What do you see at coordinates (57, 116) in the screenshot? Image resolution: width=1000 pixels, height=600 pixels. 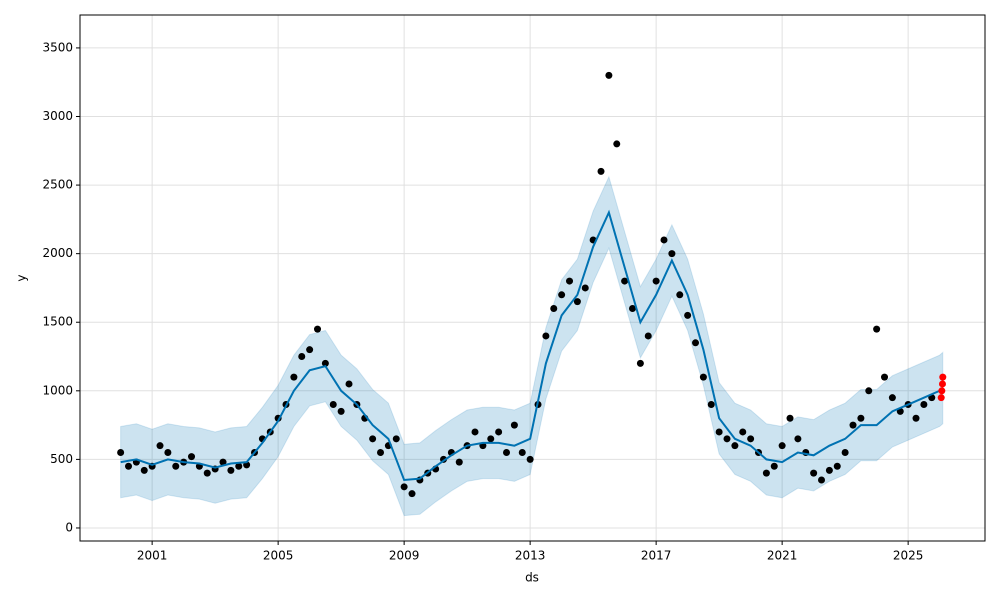 I see `y-tick-label: 3000` at bounding box center [57, 116].